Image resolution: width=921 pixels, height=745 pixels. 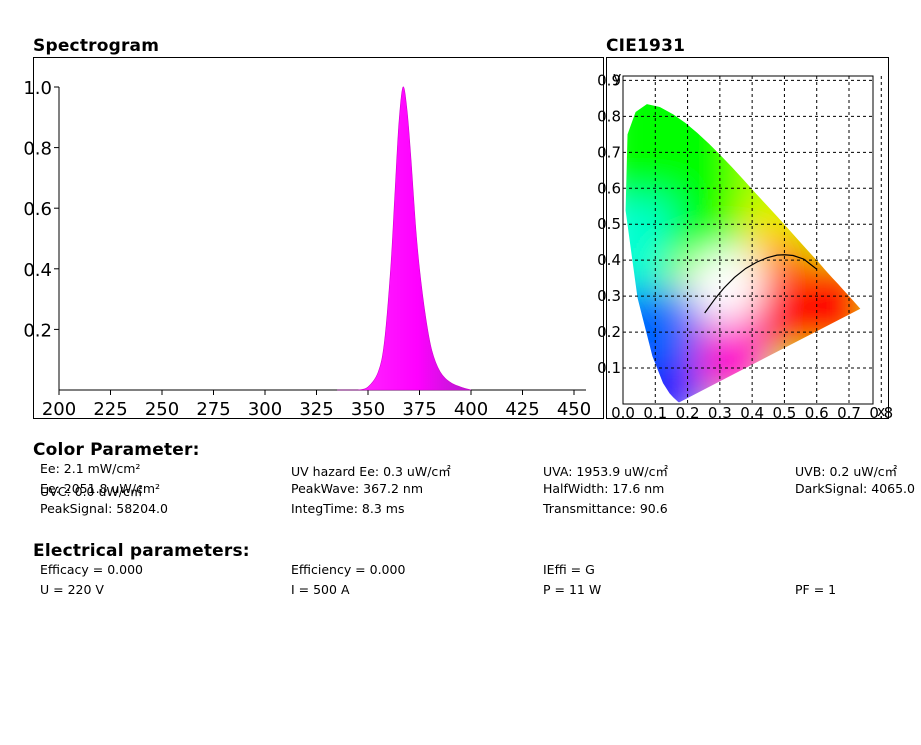 I want to click on power-value: P = 11 W, so click(x=572, y=589).